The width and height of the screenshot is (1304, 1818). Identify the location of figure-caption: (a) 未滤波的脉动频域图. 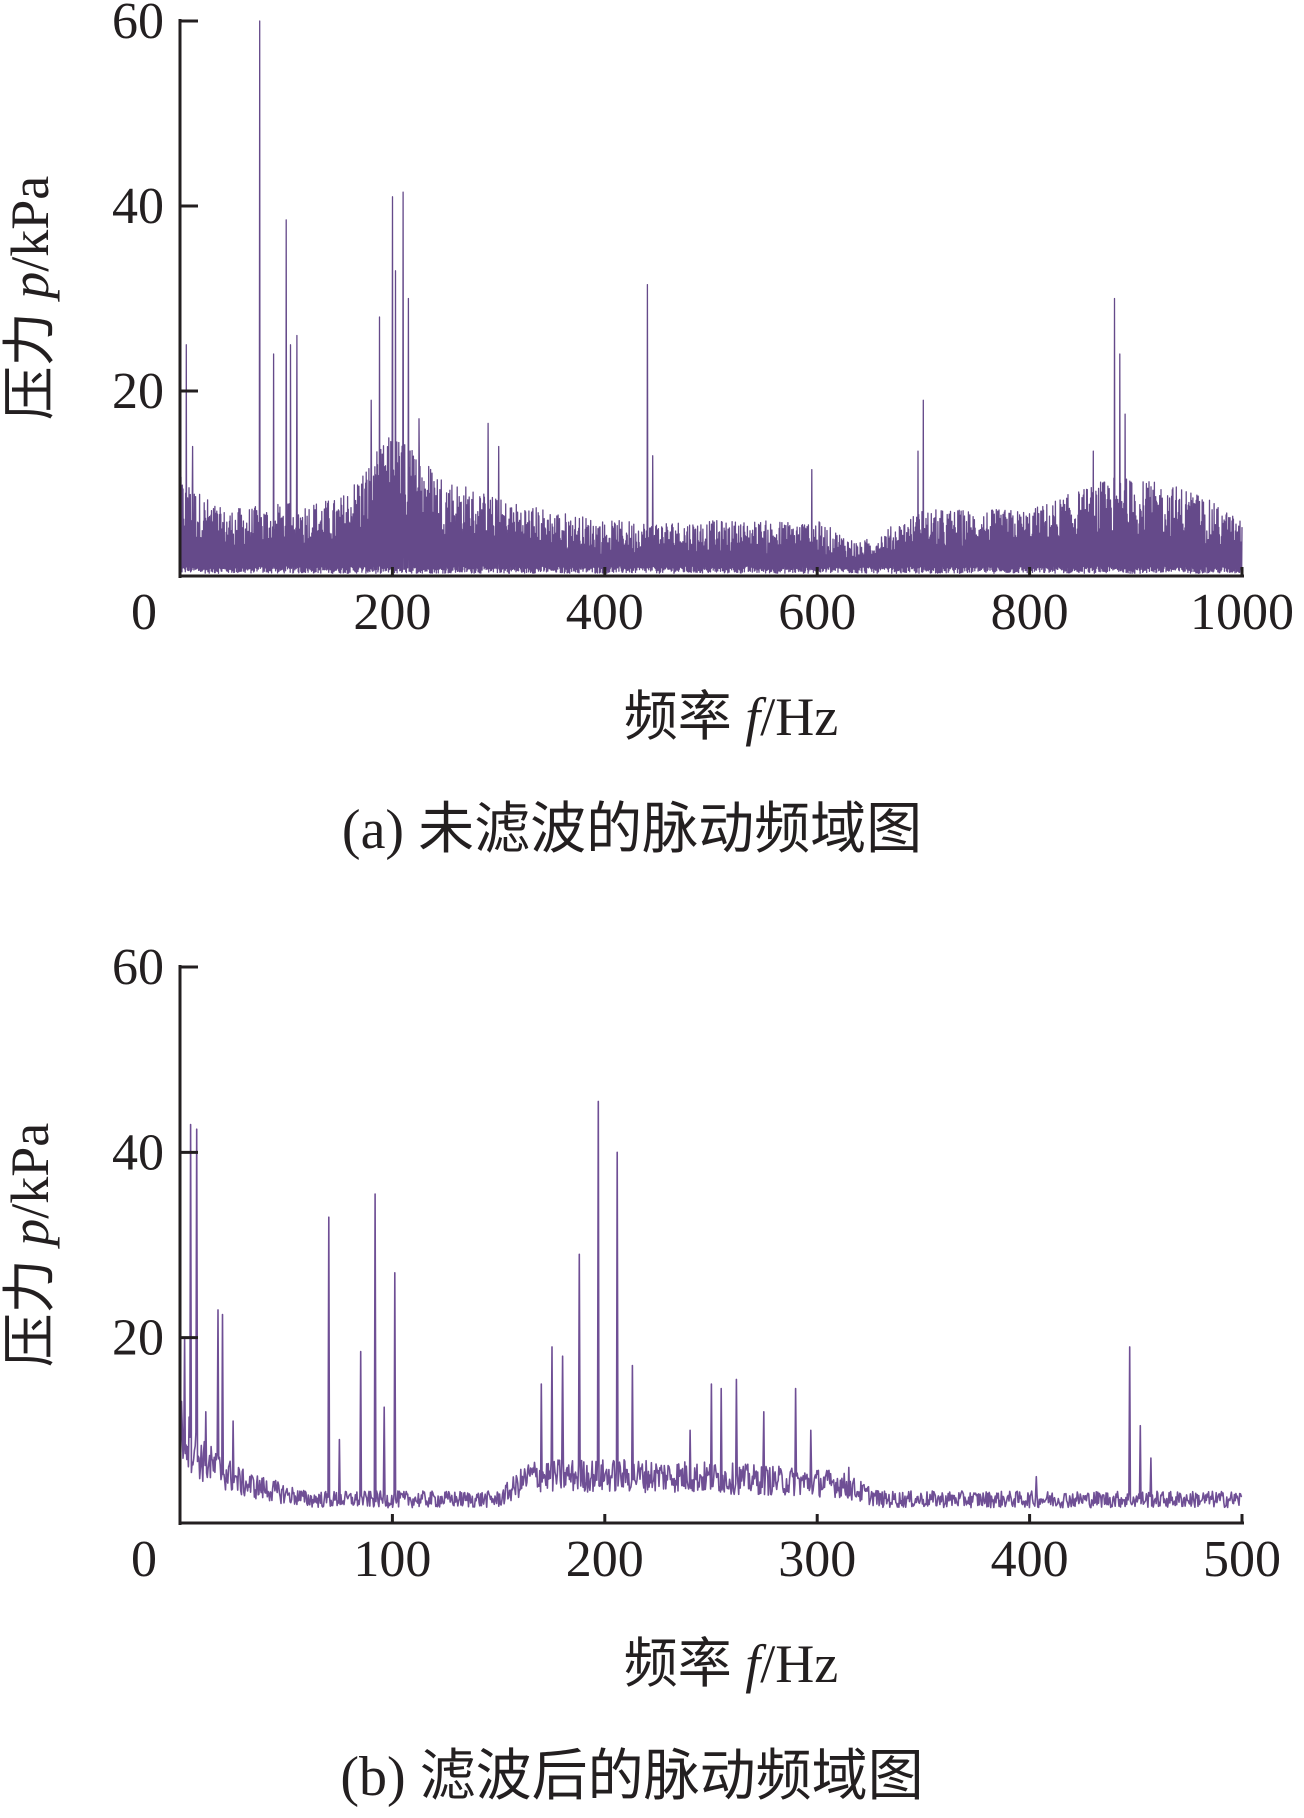
(632, 830).